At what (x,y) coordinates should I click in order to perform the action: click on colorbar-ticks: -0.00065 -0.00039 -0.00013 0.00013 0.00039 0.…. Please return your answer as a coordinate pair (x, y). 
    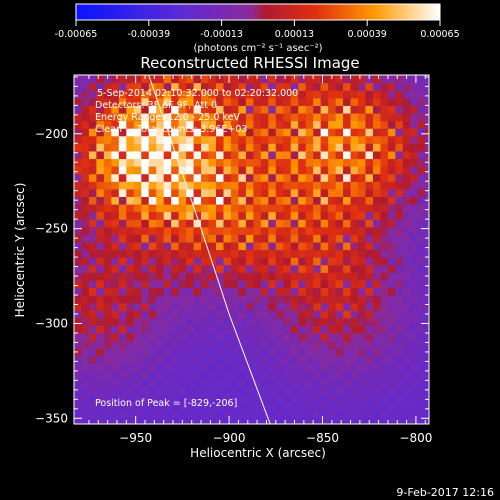
    Looking at the image, I should click on (257, 30).